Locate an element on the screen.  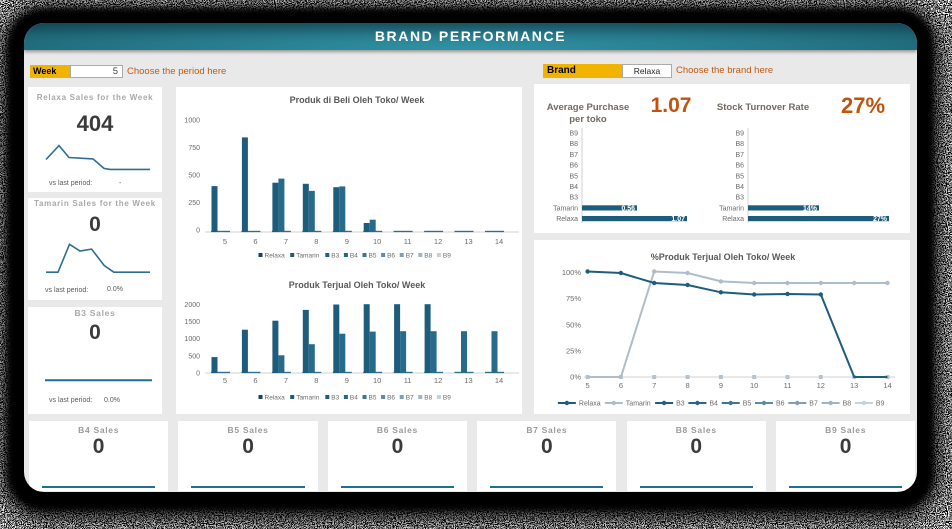
svg-text: 2000 is located at coordinates (192, 305).